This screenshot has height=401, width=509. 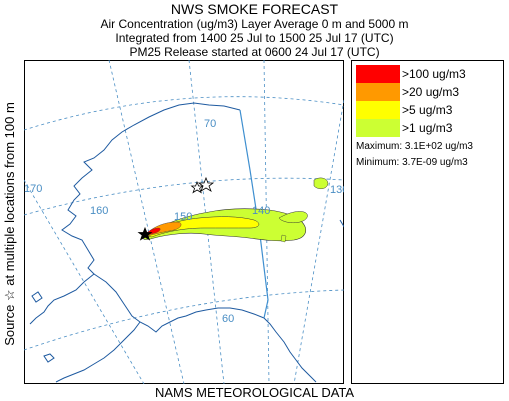 What do you see at coordinates (202, 227) in the screenshot?
I see `plume-5ug` at bounding box center [202, 227].